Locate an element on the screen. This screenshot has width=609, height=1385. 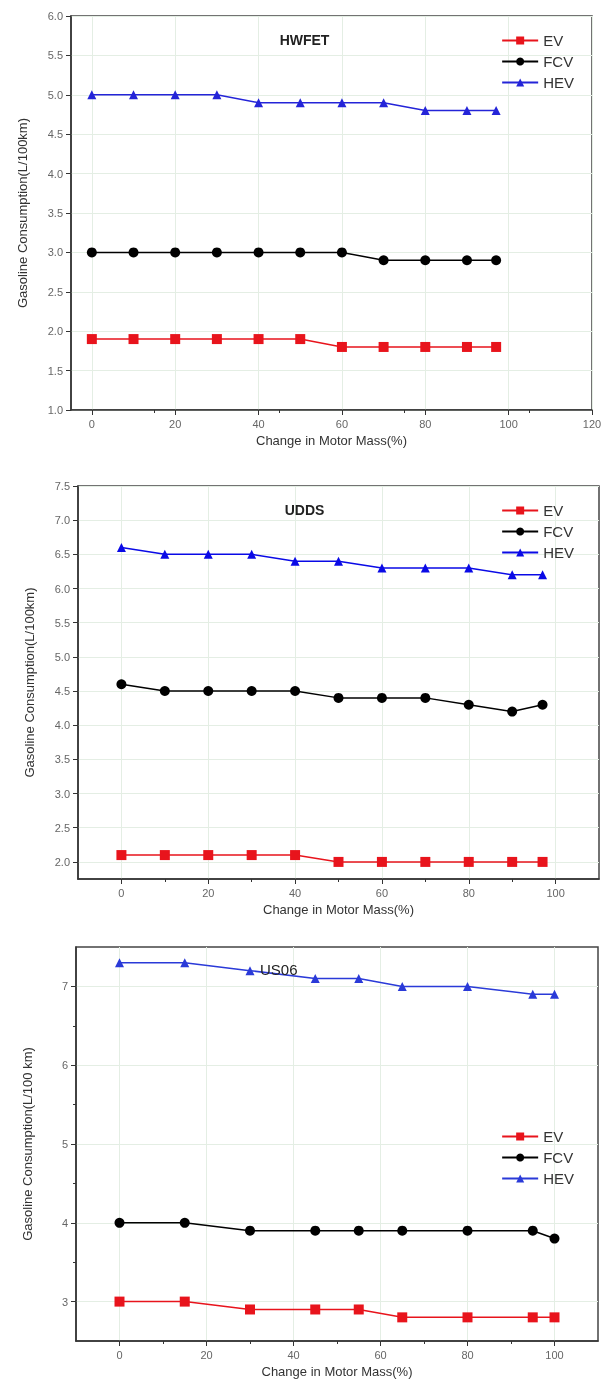
text: HWFET is located at coordinates (304, 40).